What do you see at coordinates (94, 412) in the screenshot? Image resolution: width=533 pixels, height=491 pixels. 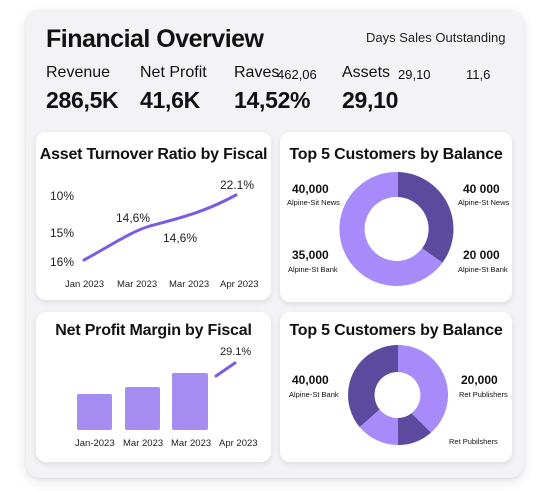 I see `bar-jan` at bounding box center [94, 412].